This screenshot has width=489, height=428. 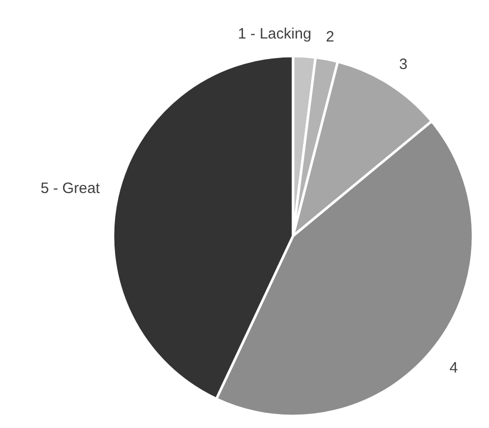 What do you see at coordinates (70, 188) in the screenshot?
I see `slice-label: 5 - Great` at bounding box center [70, 188].